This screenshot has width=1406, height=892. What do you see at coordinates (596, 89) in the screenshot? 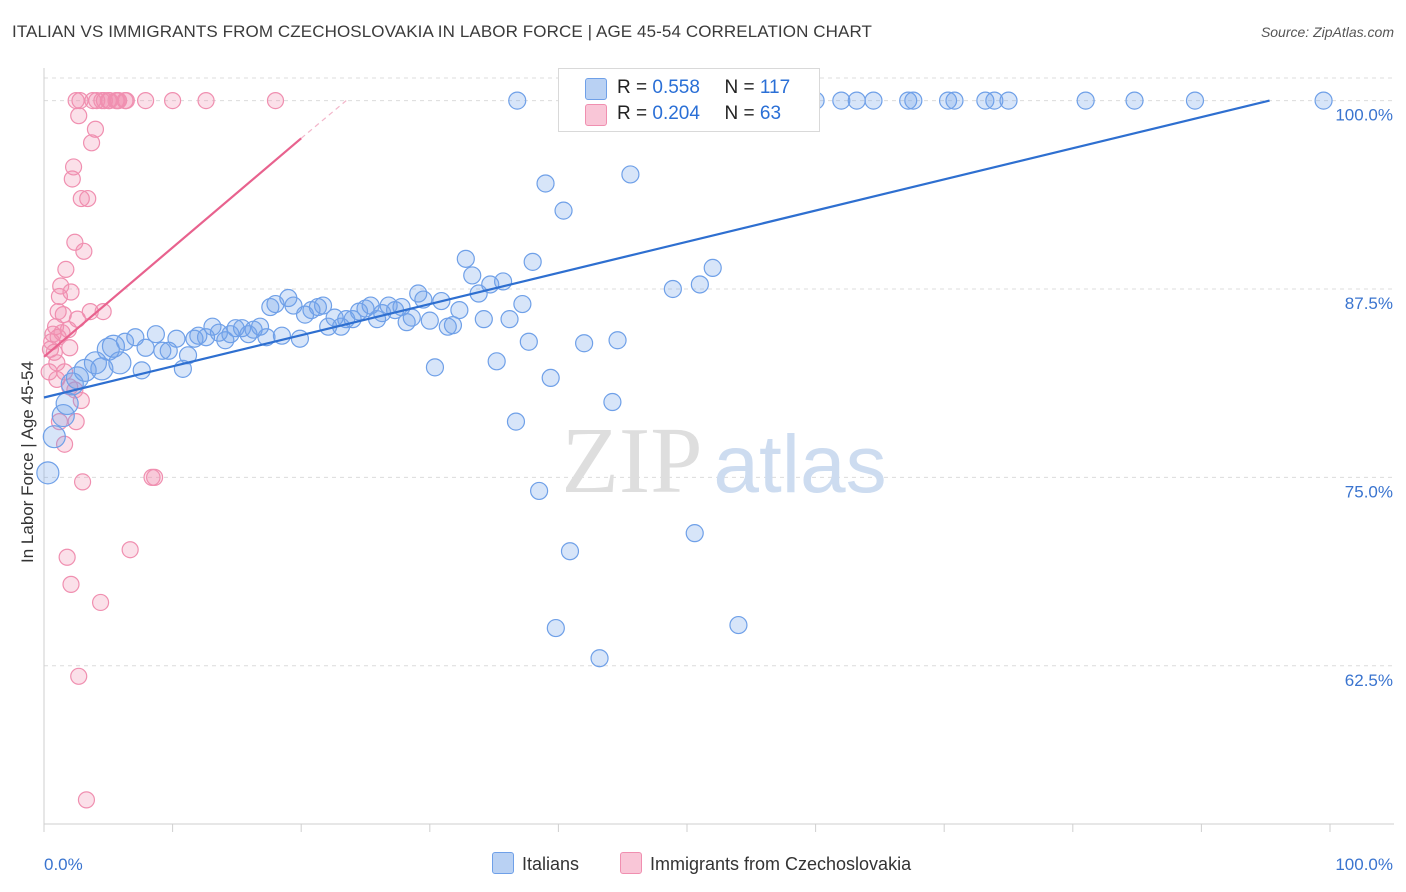
I see `legend-swatch-italians` at bounding box center [596, 89].